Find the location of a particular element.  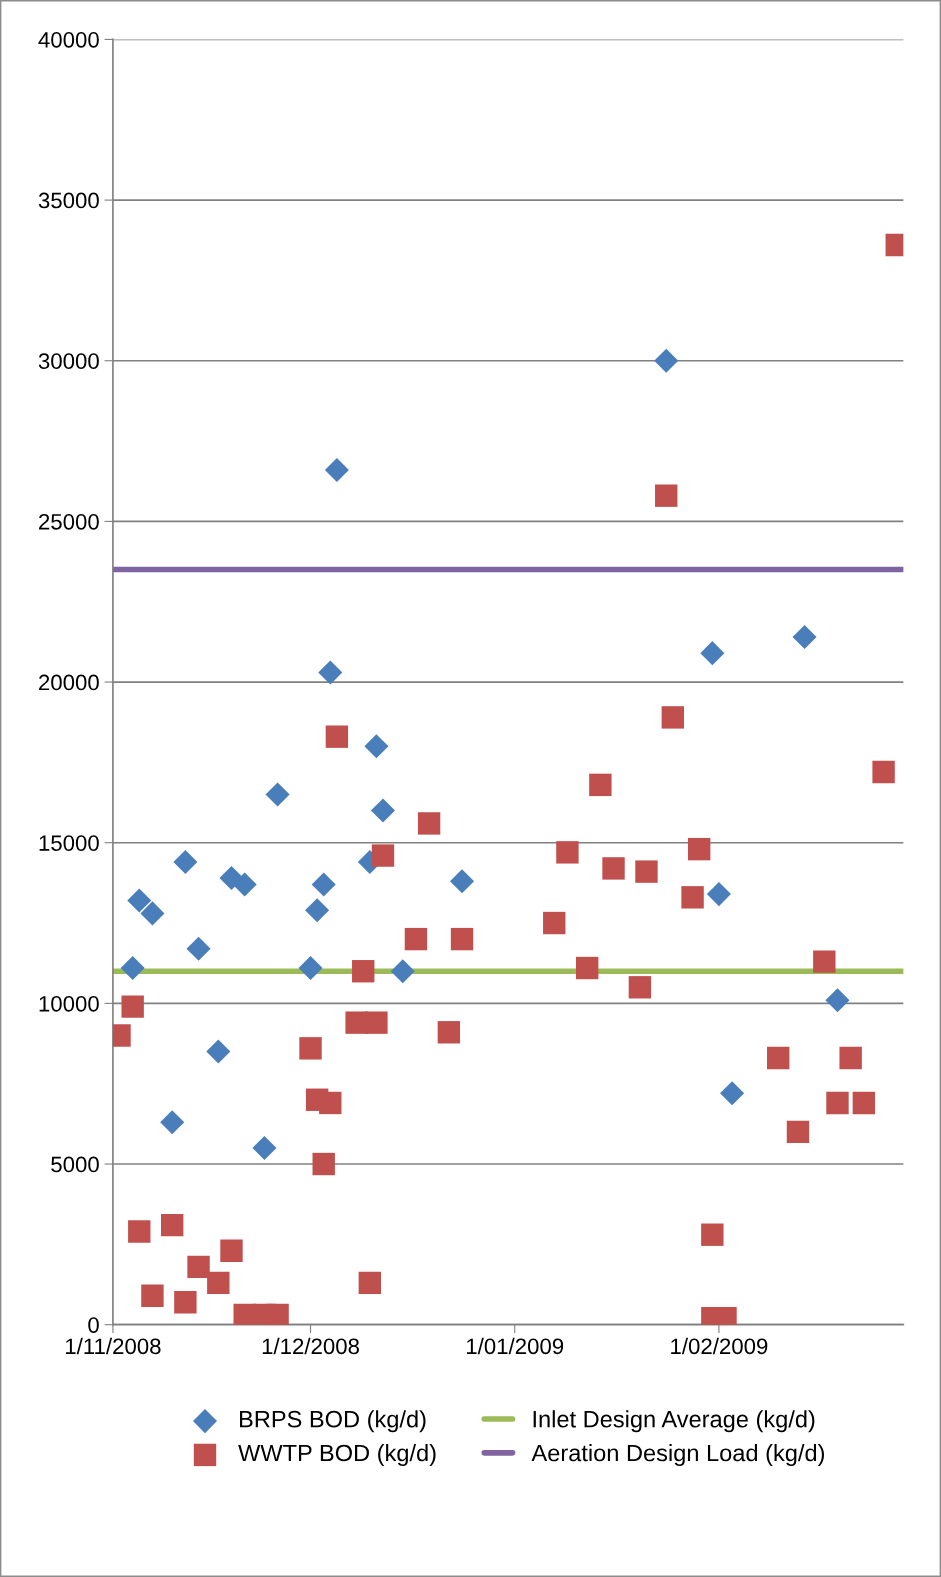

y-tick-label: 35000 is located at coordinates (68, 200).